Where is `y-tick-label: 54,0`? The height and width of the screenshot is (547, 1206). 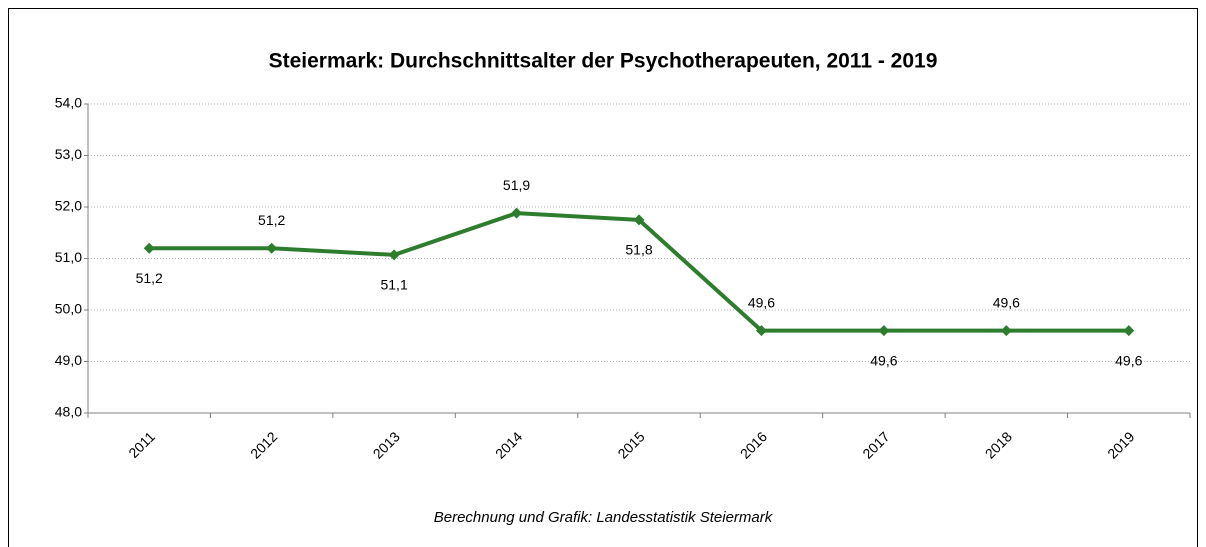
y-tick-label: 54,0 is located at coordinates (68, 103).